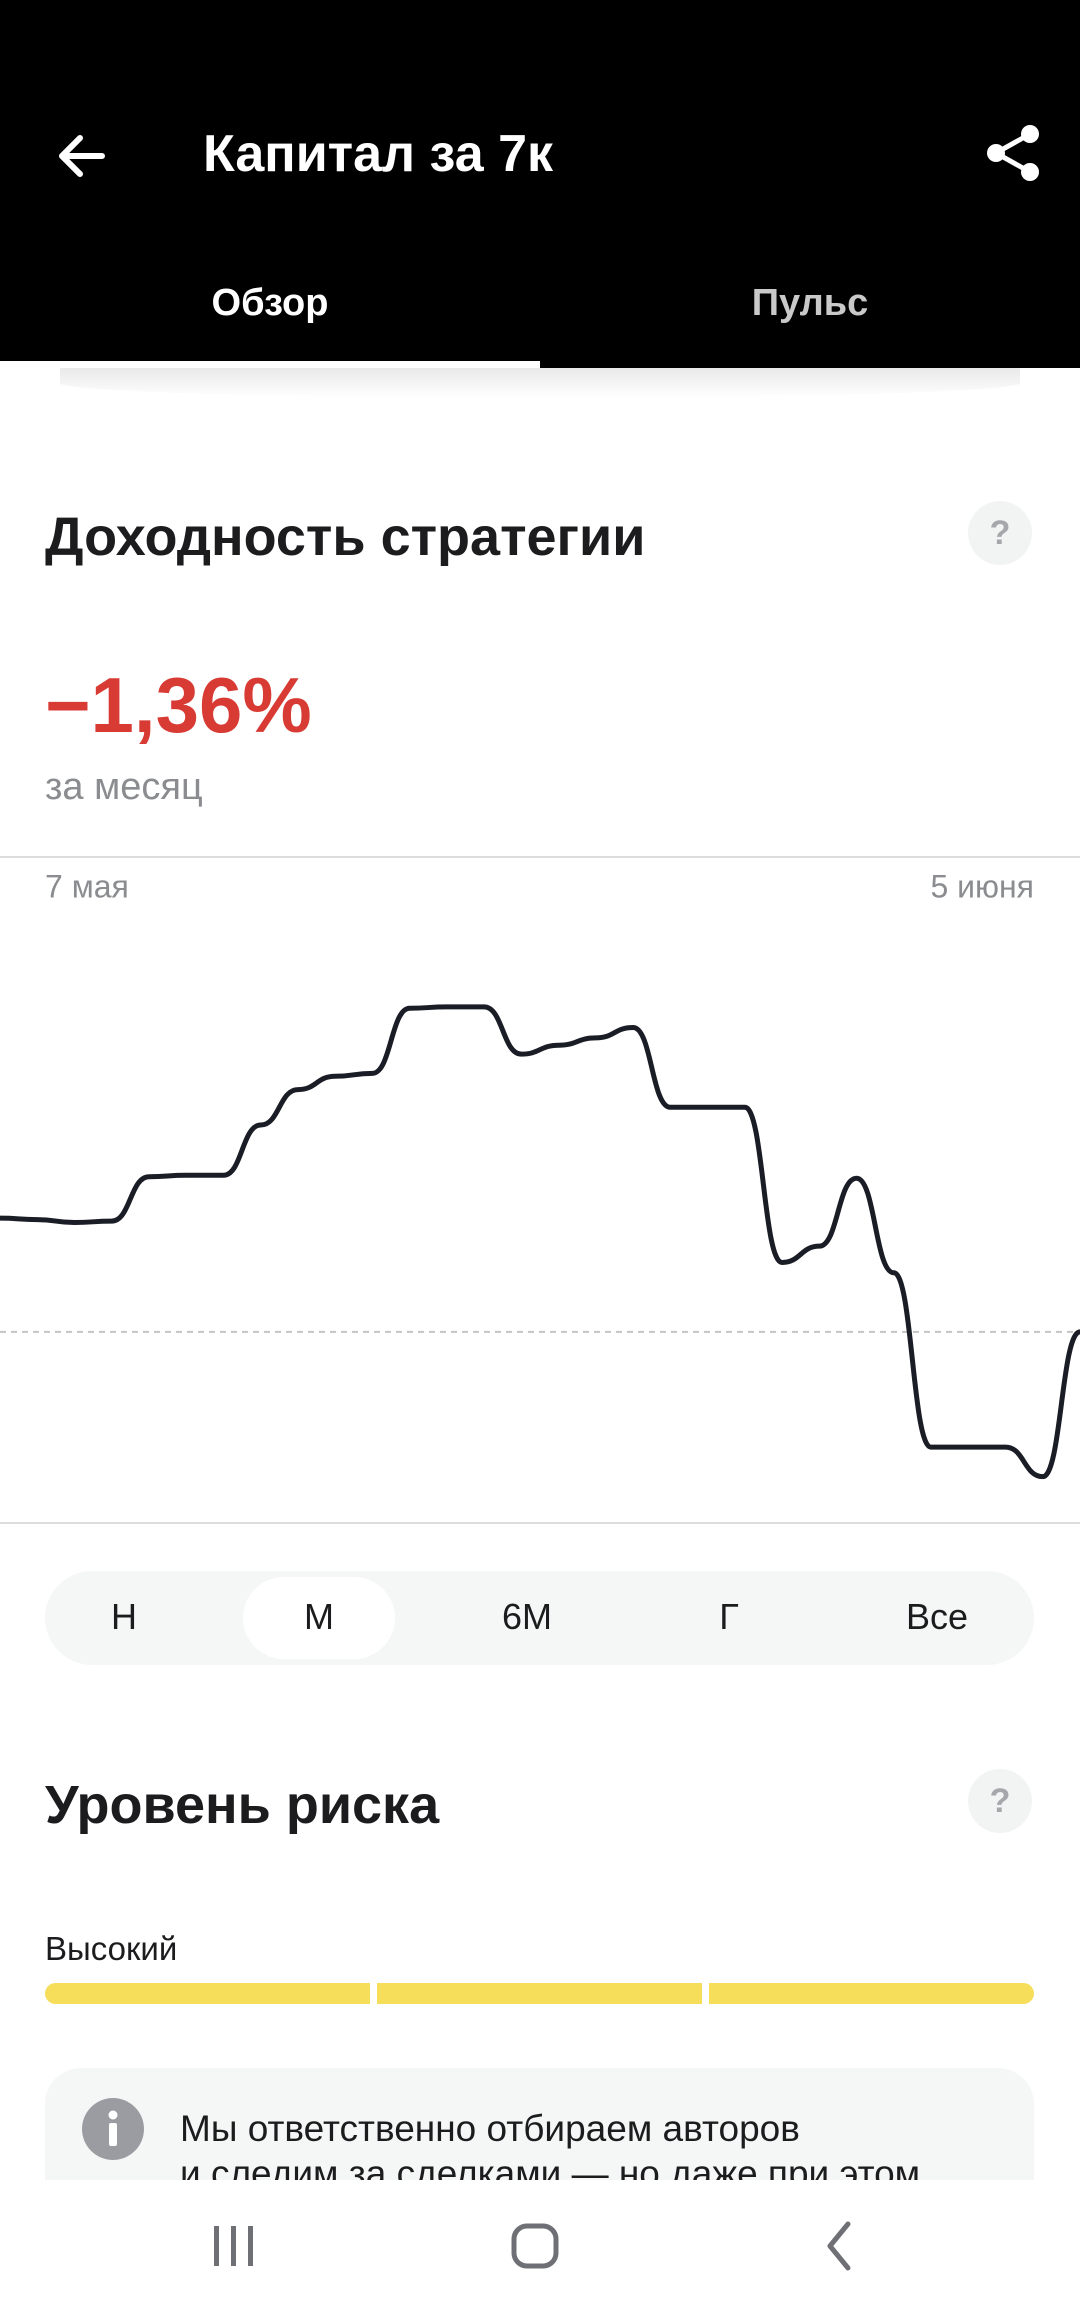 Image resolution: width=1080 pixels, height=2316 pixels. I want to click on period-selector, so click(539, 1618).